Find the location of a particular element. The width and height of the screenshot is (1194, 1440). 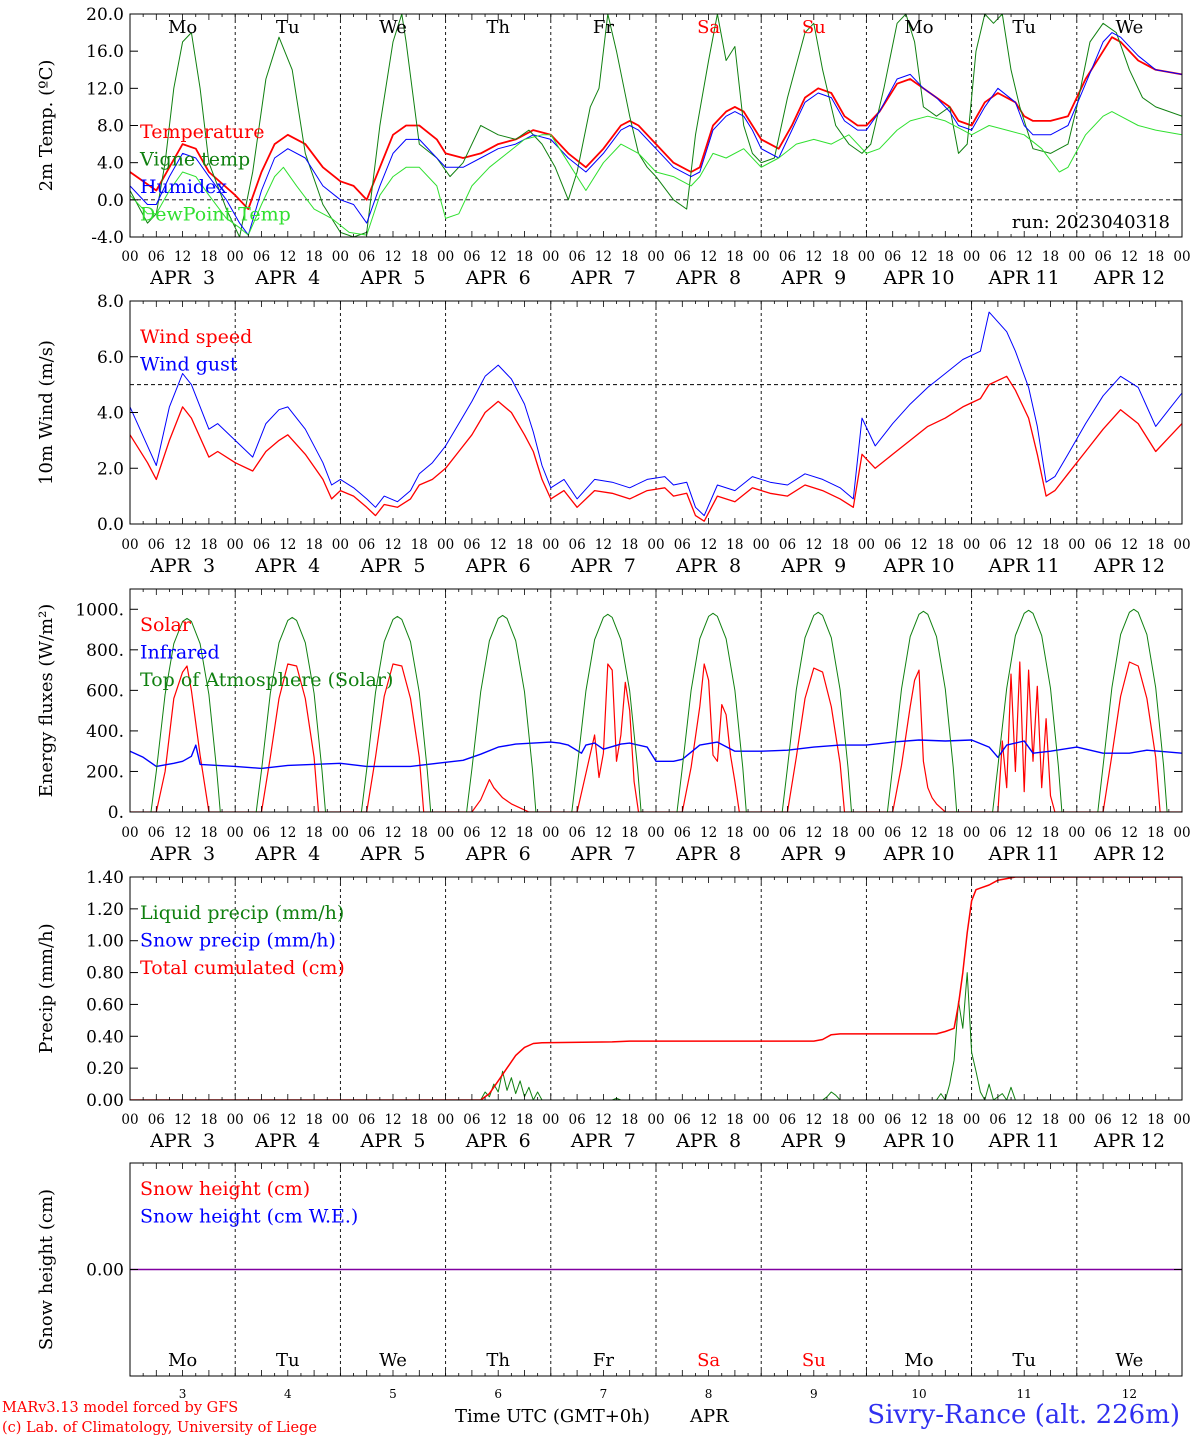

day-number-label: 7 is located at coordinates (604, 1394).